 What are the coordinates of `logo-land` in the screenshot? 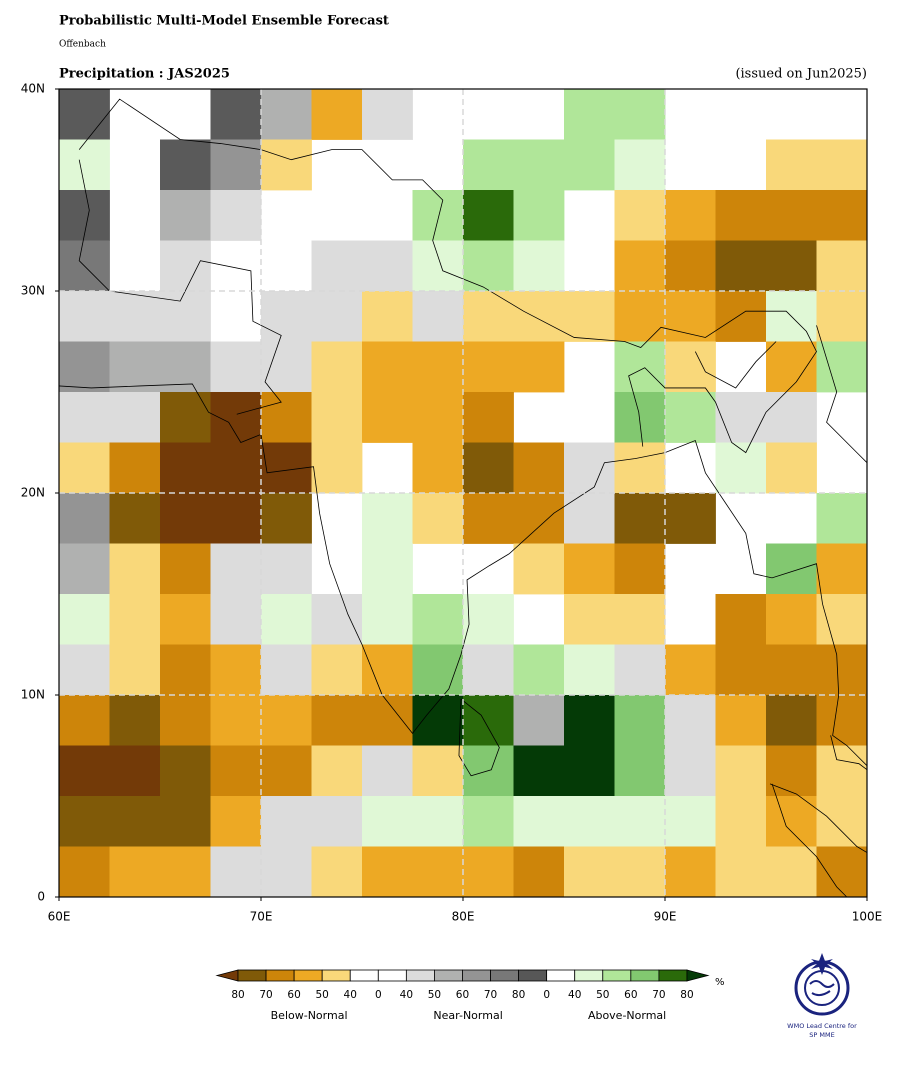 It's located at (822, 988).